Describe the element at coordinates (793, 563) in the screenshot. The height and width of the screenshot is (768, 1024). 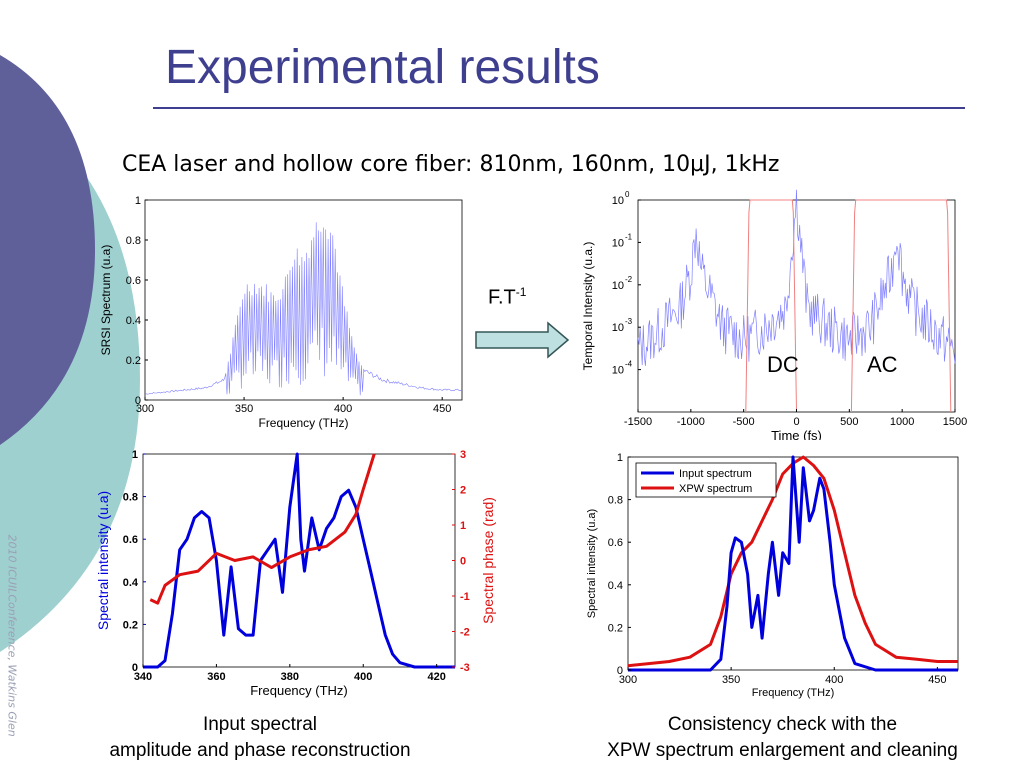
I see `input-spectrum-line` at that location.